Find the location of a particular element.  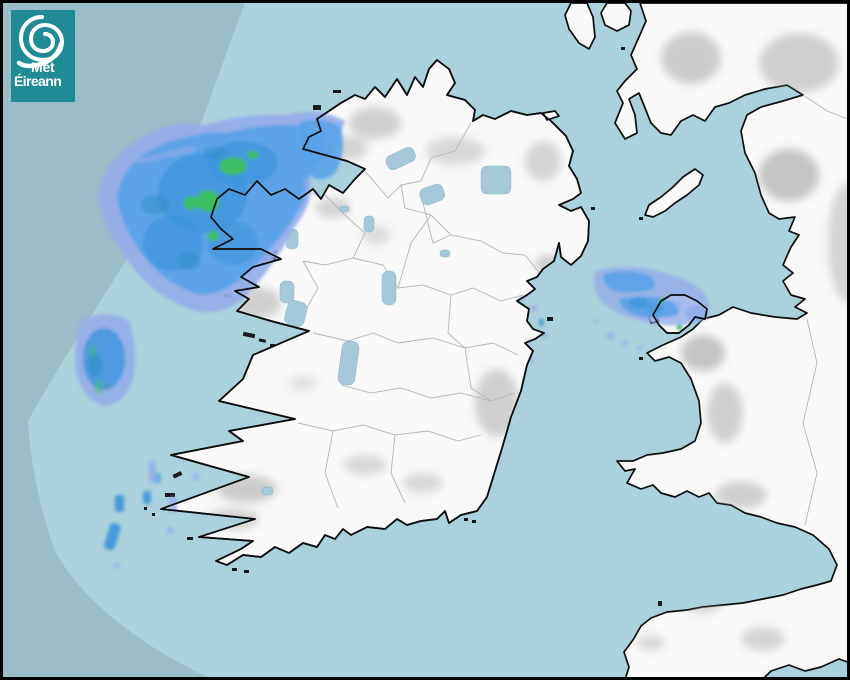

rain-overlay-dublin-coast is located at coordinates (533, 330).